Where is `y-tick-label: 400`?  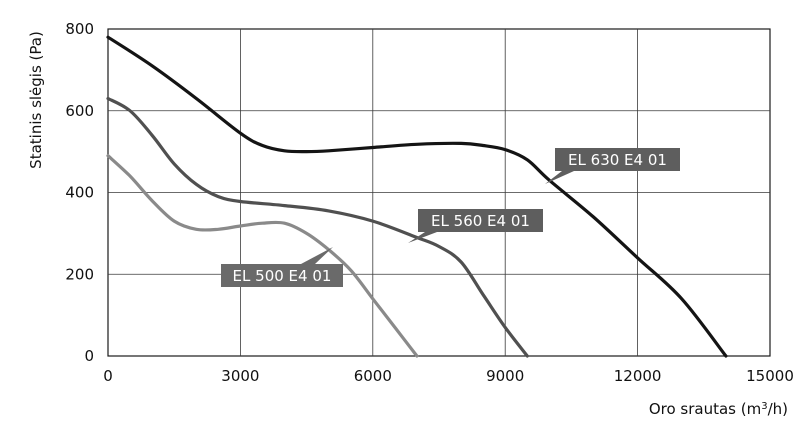 y-tick-label: 400 is located at coordinates (79, 193).